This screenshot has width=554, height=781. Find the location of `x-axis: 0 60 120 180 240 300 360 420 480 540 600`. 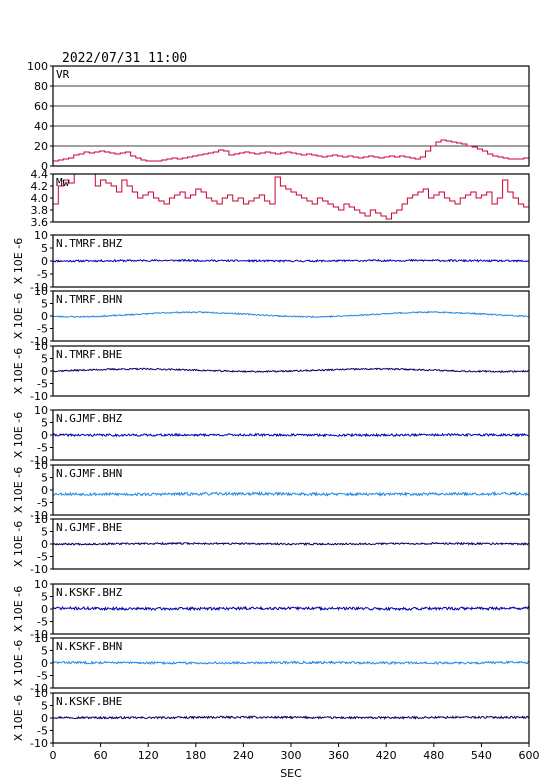

x-axis: 0 60 120 180 240 300 360 420 480 540 600 is located at coordinates (295, 752).